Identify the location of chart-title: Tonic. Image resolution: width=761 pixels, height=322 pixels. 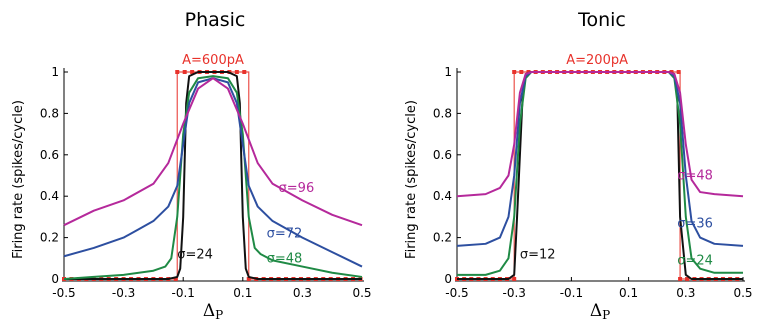
(601, 20).